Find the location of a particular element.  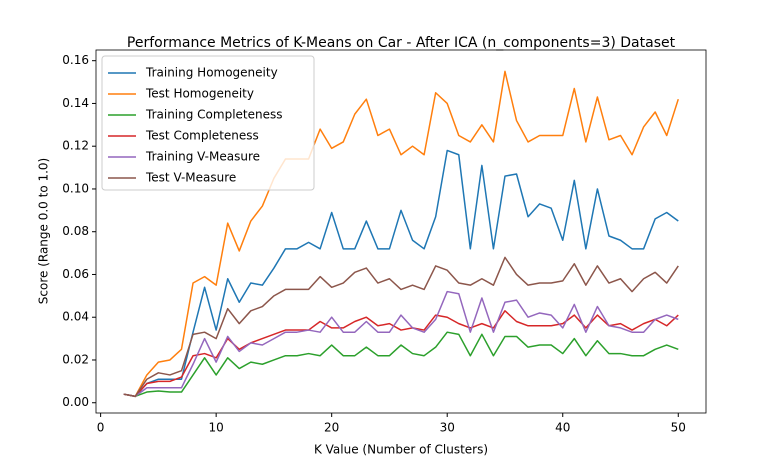

legend-label: Test Completeness is located at coordinates (202, 136).